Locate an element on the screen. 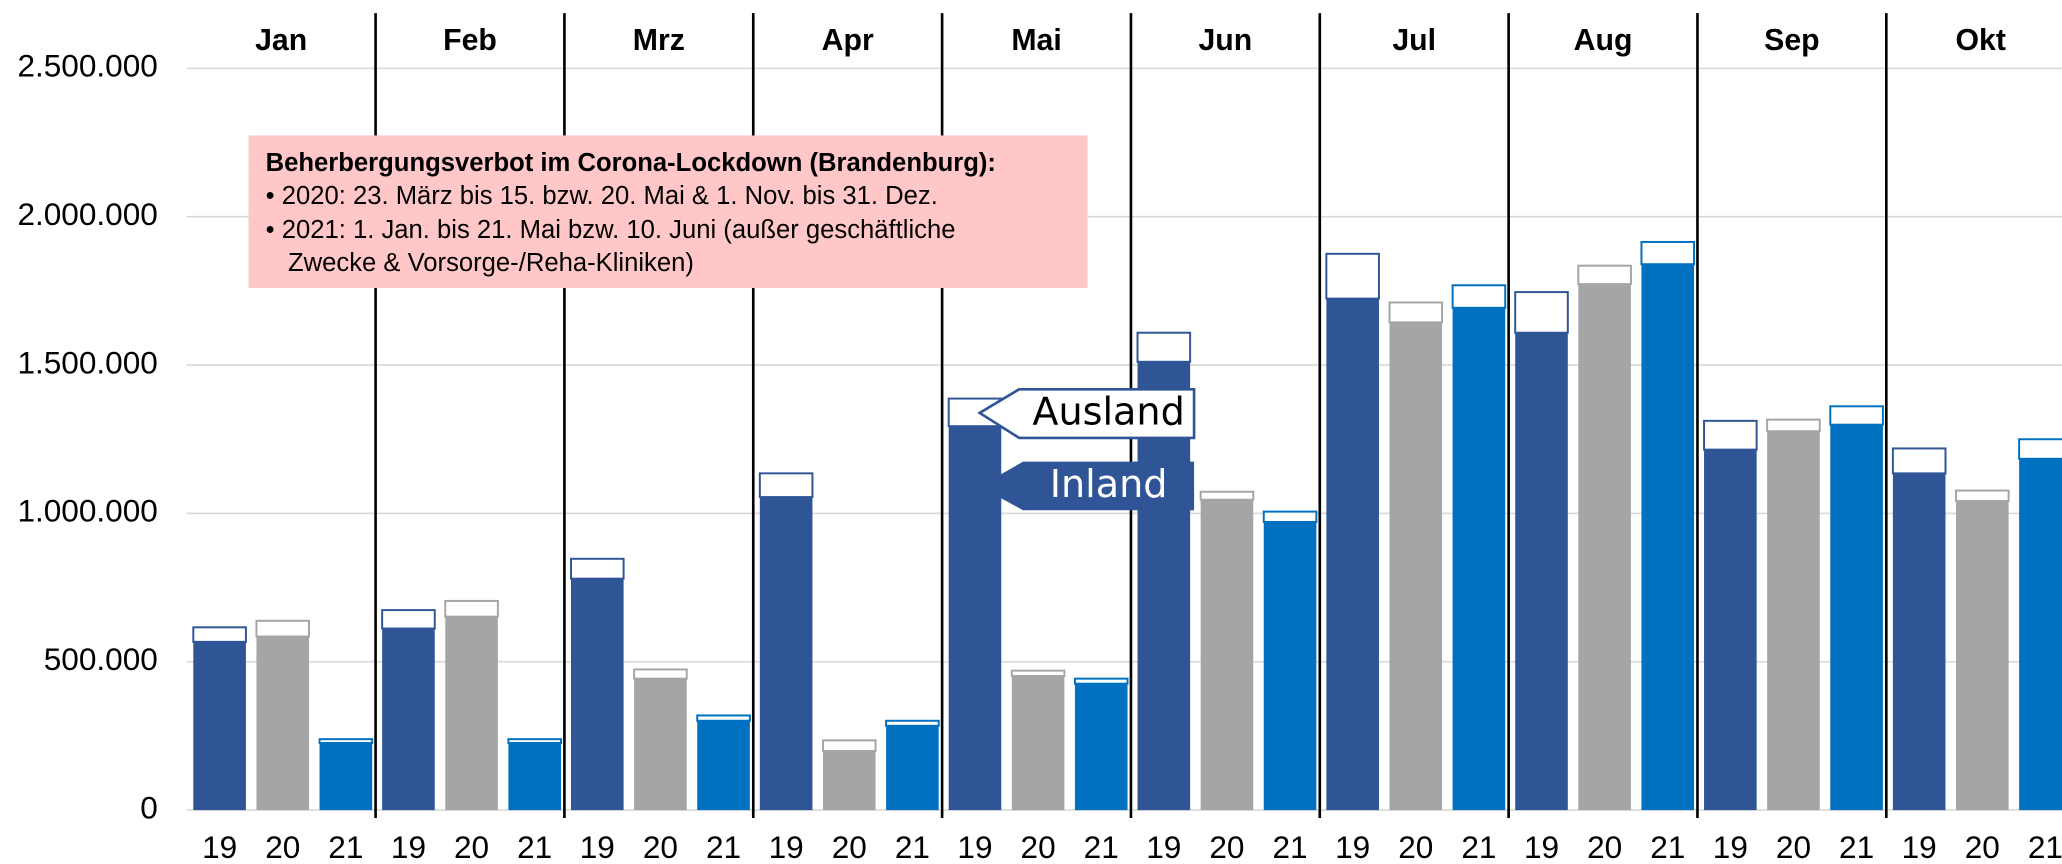 The height and width of the screenshot is (864, 2062). month-label: Okt is located at coordinates (1981, 40).